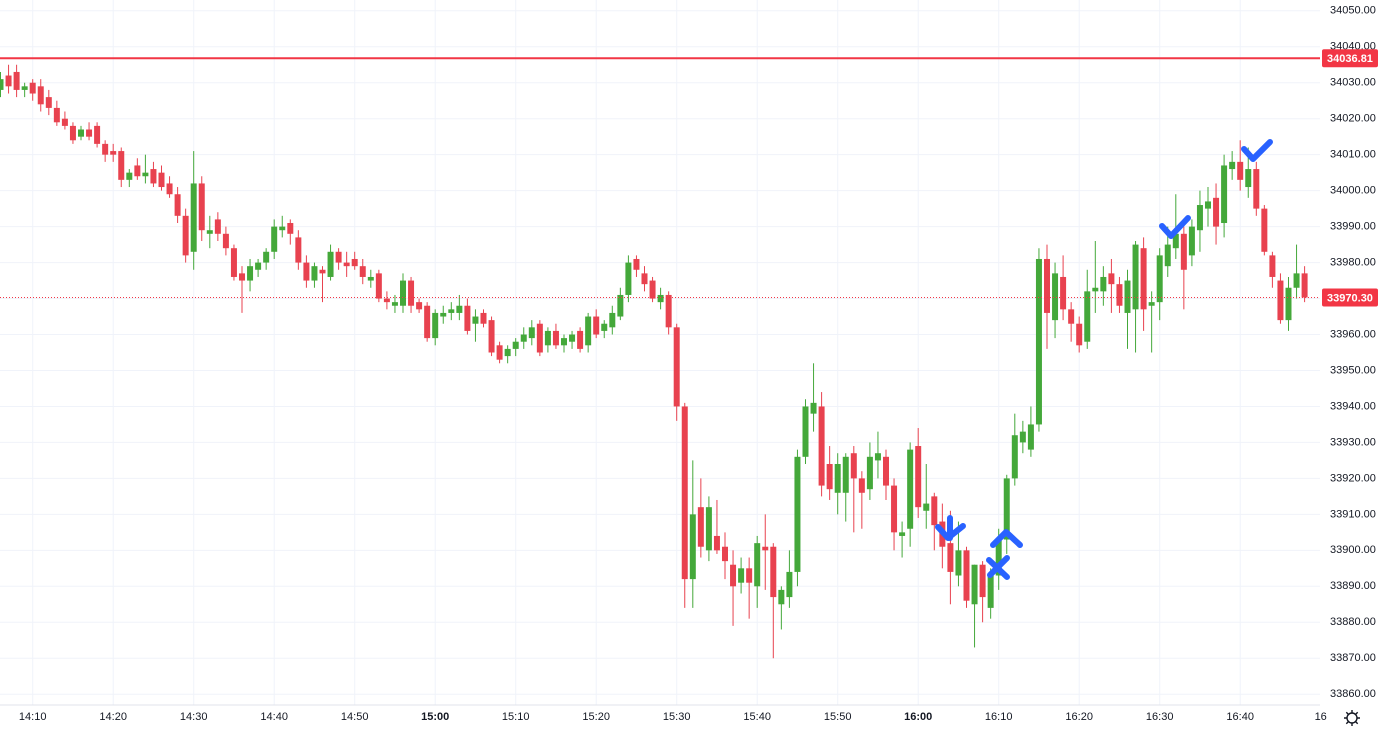 Image resolution: width=1384 pixels, height=734 pixels. Describe the element at coordinates (1353, 227) in the screenshot. I see `y-tick-label: 33990.00` at that location.